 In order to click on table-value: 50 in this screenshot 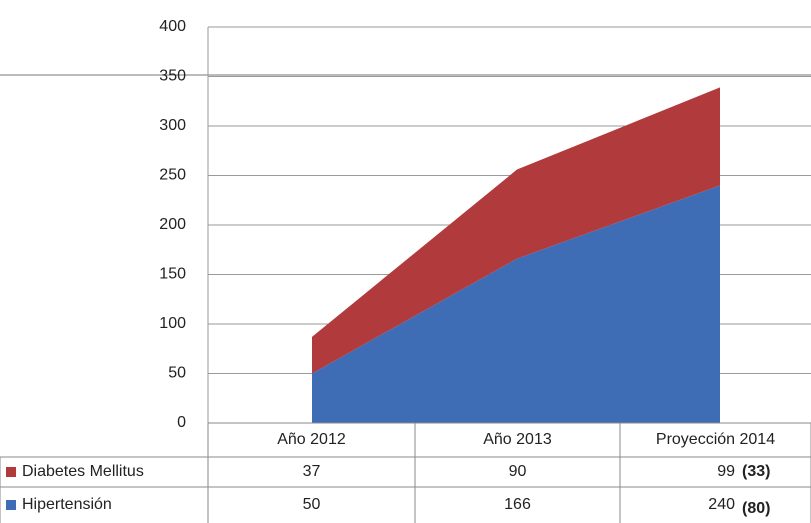, I will do `click(312, 504)`.